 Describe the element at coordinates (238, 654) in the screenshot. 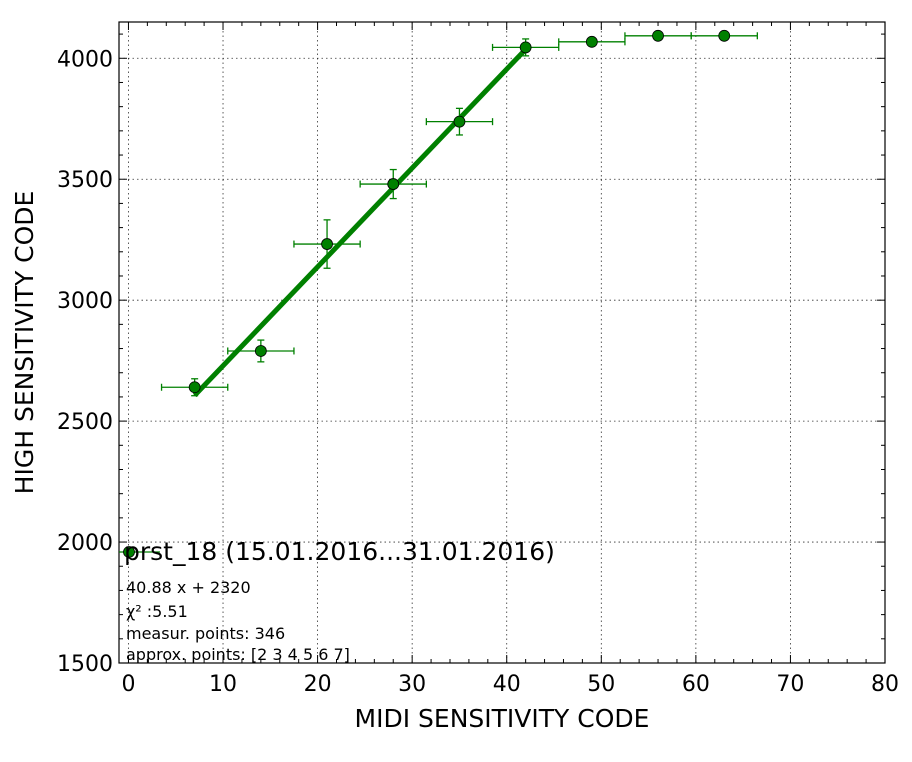

I see `approximation-points: approx. points: [2 3 4 5 6 7]` at that location.